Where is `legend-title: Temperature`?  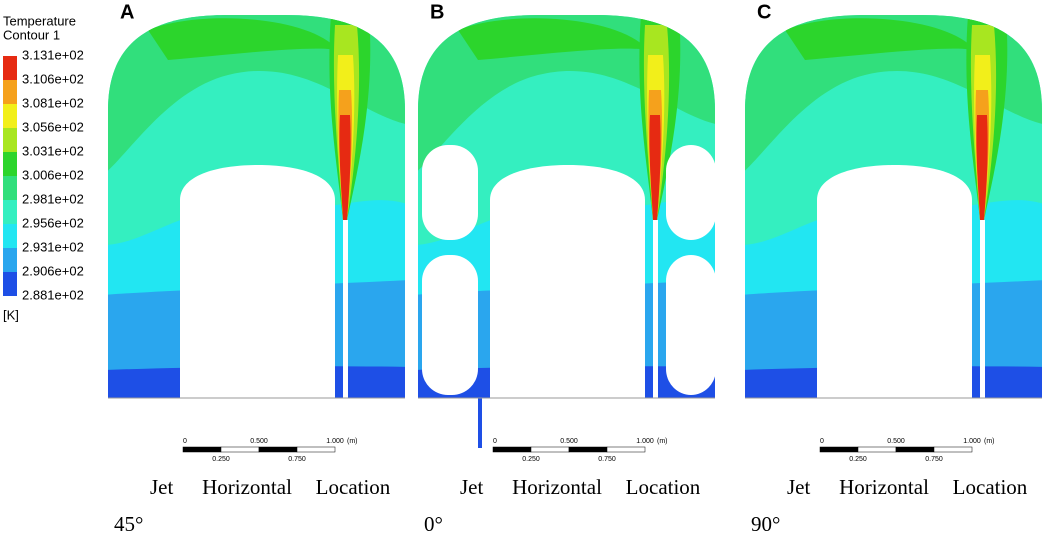
legend-title: Temperature is located at coordinates (39, 20).